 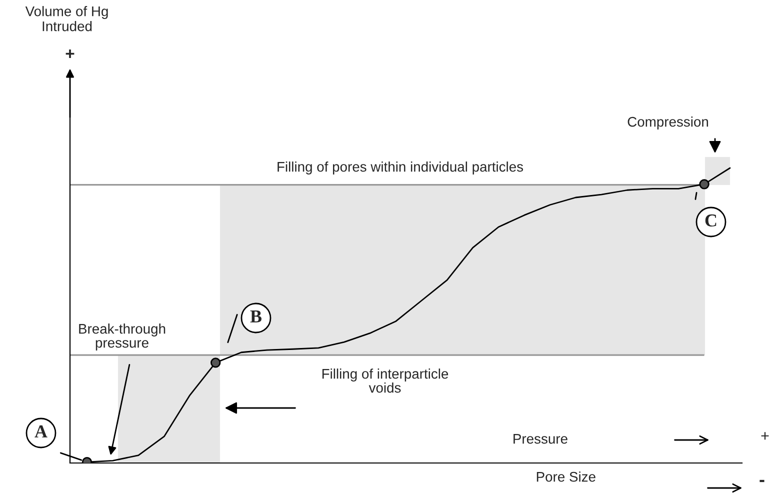 What do you see at coordinates (668, 123) in the screenshot?
I see `text: Compression` at bounding box center [668, 123].